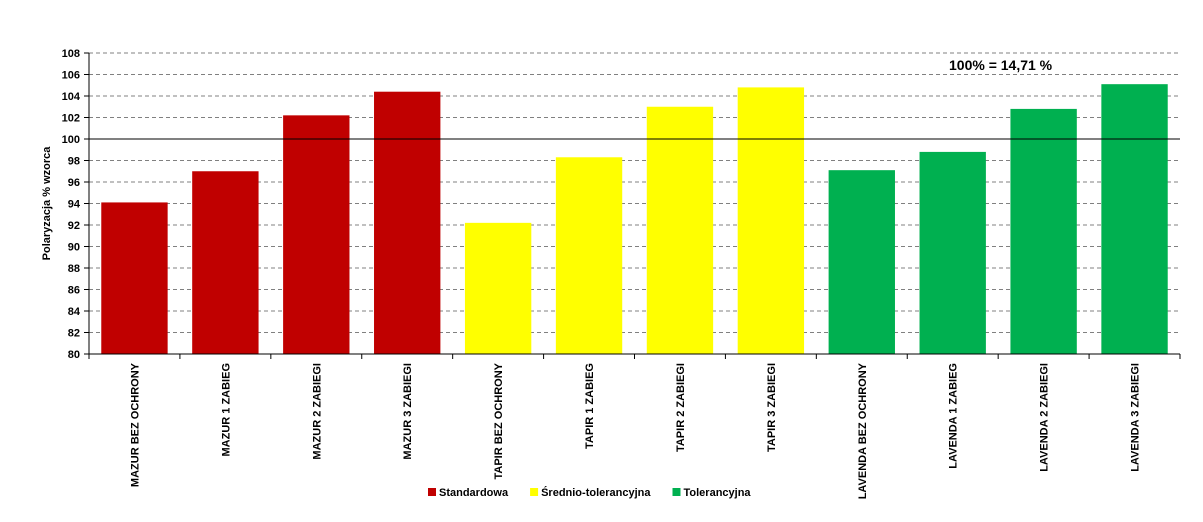 This screenshot has height=522, width=1203. I want to click on y-tick-label: 92, so click(74, 226).